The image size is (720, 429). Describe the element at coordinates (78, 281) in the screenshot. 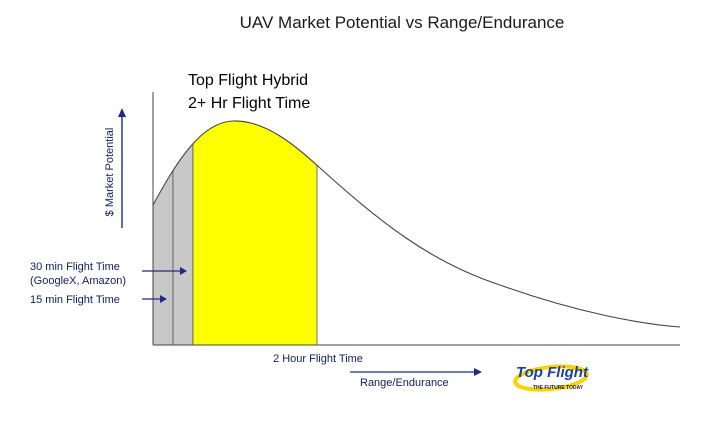

I see `thirty-min-label-line2: (GoogleX, Amazon)` at that location.